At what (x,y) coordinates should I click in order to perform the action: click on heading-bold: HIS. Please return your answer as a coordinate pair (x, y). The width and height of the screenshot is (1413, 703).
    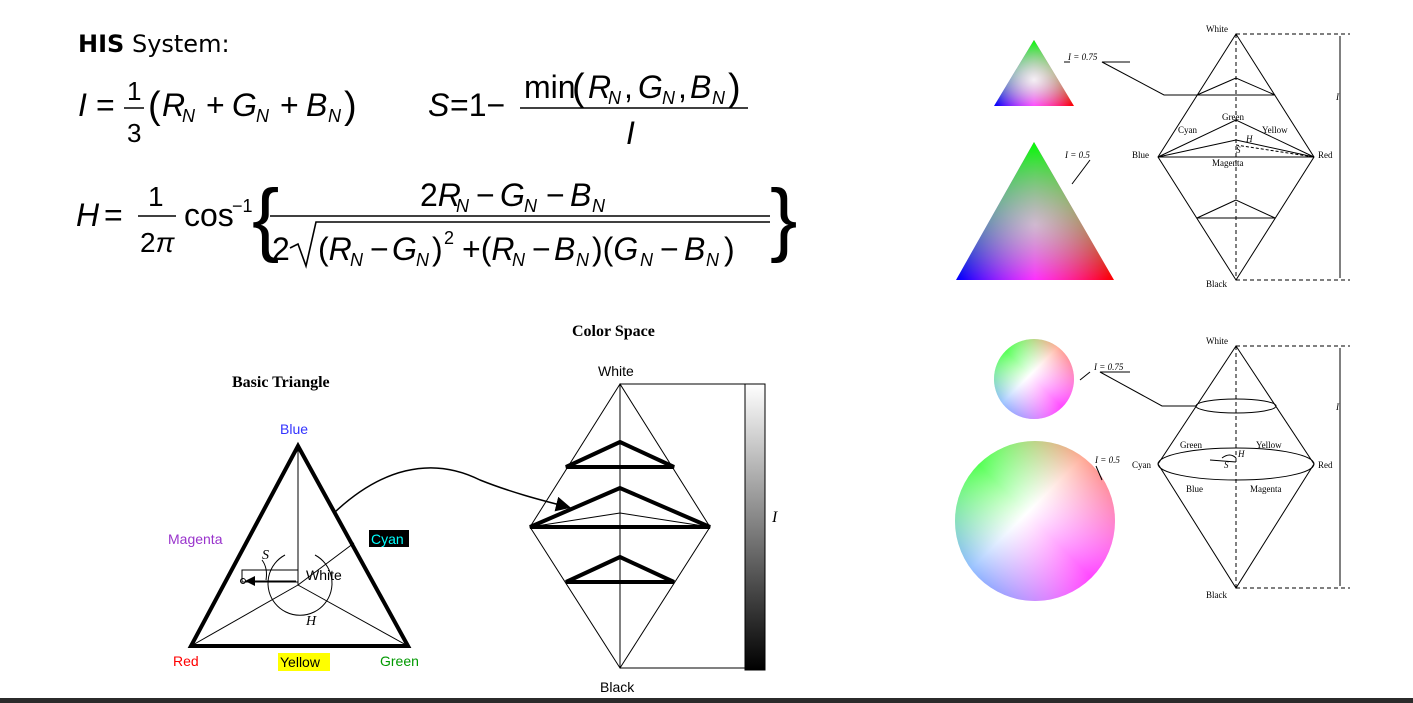
    Looking at the image, I should click on (101, 44).